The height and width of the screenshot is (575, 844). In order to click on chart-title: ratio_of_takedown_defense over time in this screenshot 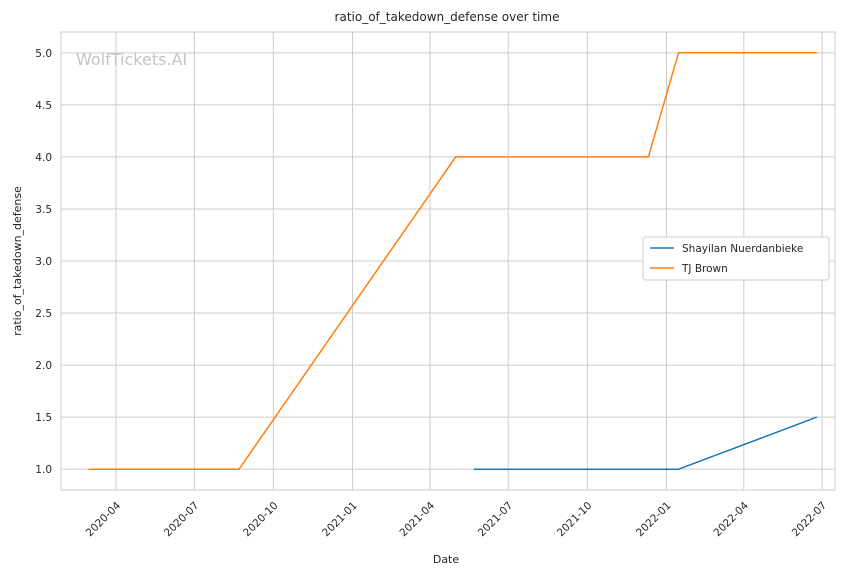, I will do `click(447, 17)`.